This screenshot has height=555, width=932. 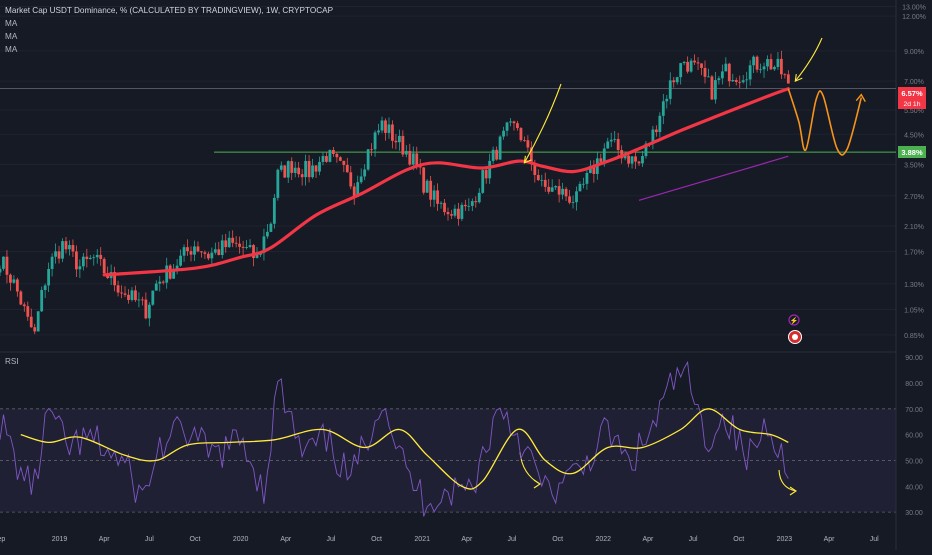 I want to click on rsi-tick-label: 40.00, so click(x=914, y=487).